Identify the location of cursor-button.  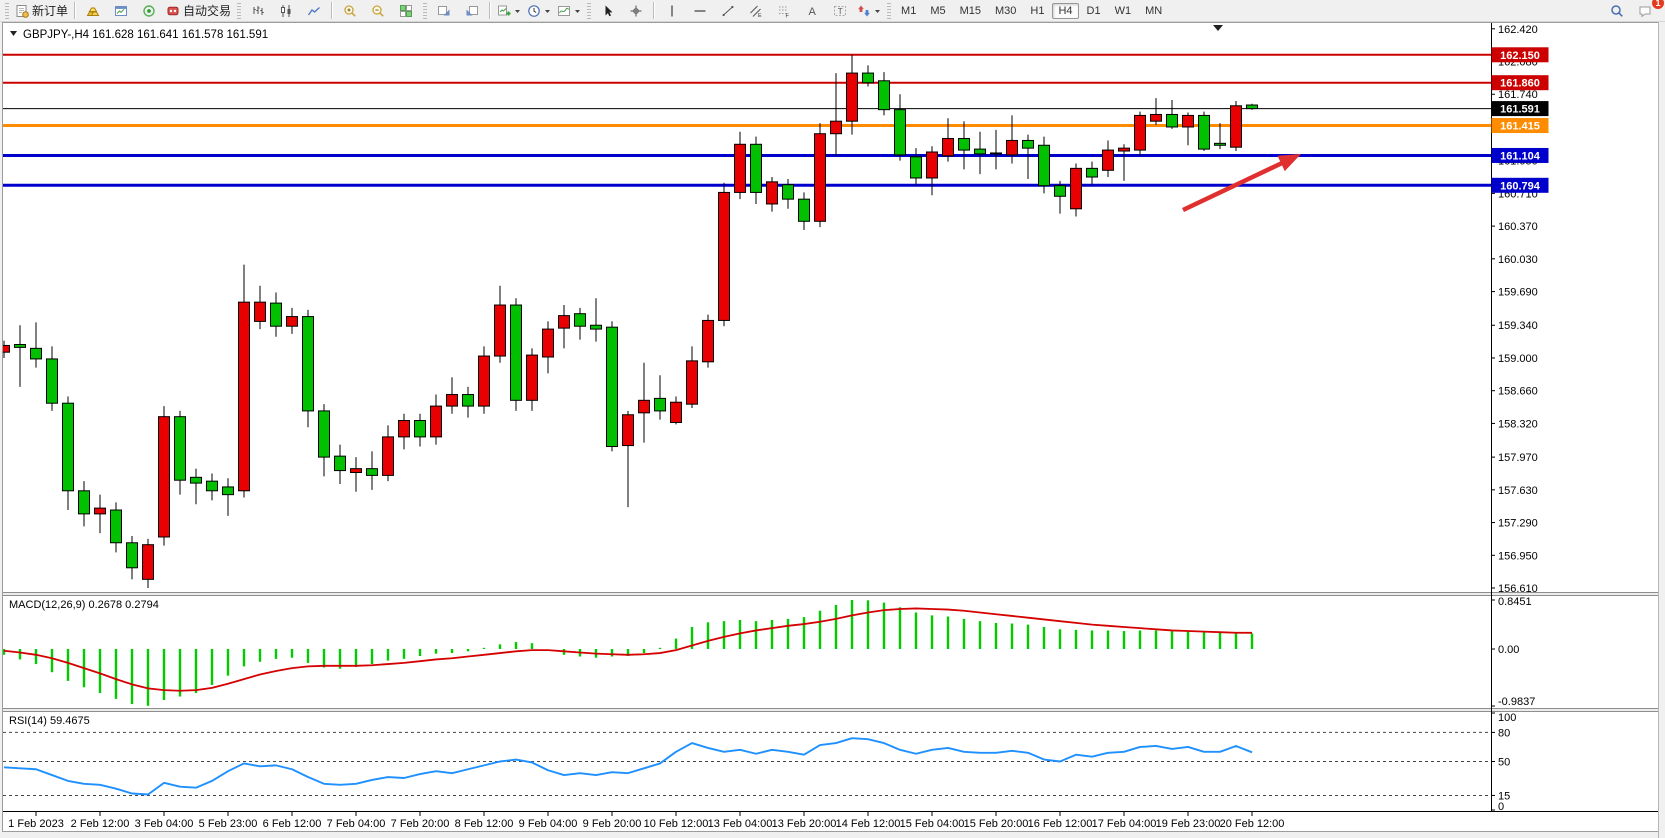
(608, 11).